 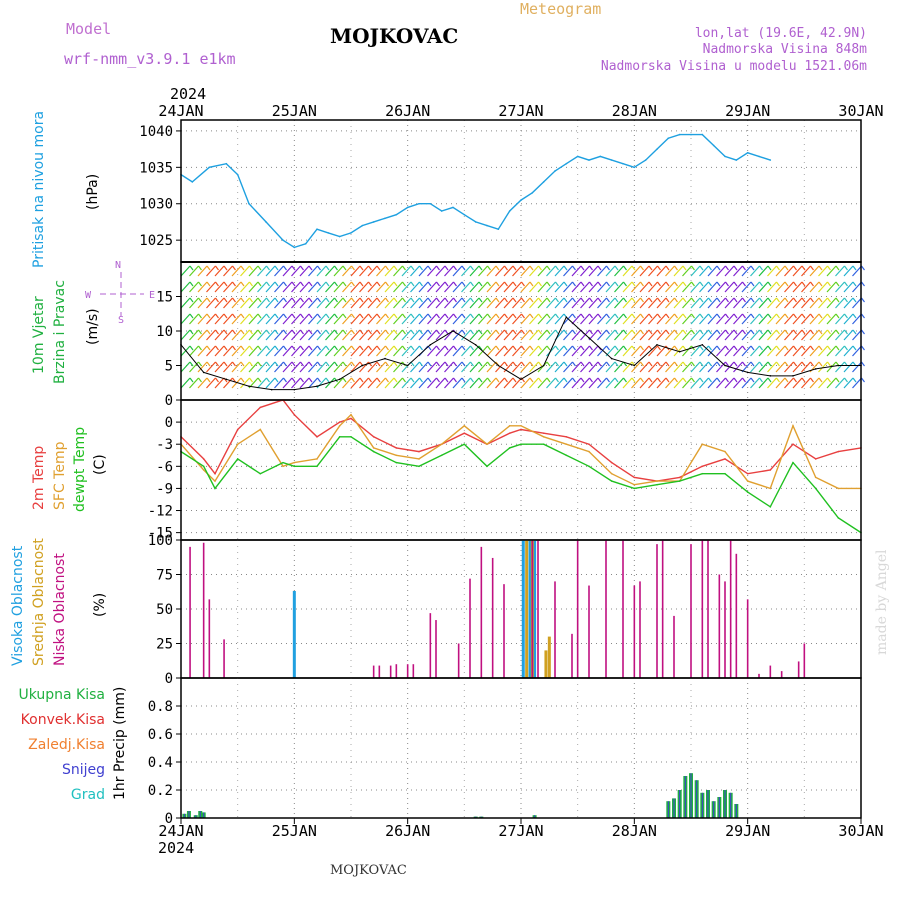 I want to click on y-tick-label: 15, so click(x=164, y=298).